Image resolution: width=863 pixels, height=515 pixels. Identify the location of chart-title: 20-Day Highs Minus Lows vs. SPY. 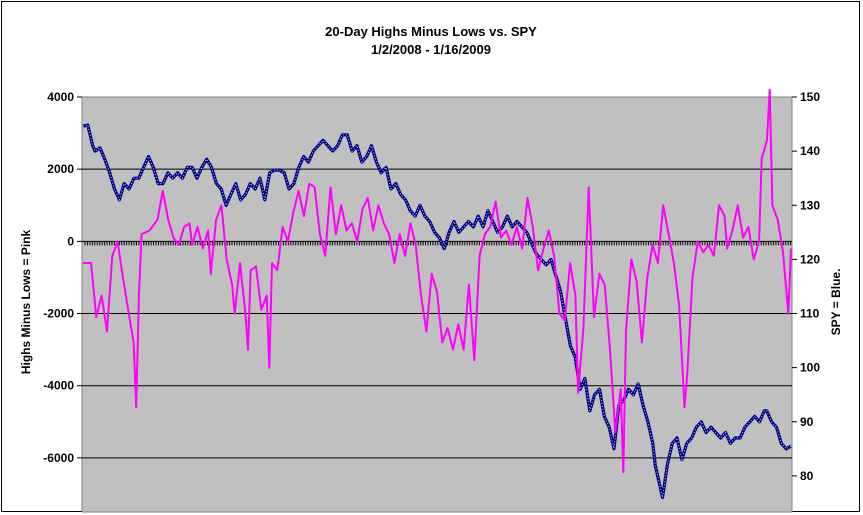
(431, 31).